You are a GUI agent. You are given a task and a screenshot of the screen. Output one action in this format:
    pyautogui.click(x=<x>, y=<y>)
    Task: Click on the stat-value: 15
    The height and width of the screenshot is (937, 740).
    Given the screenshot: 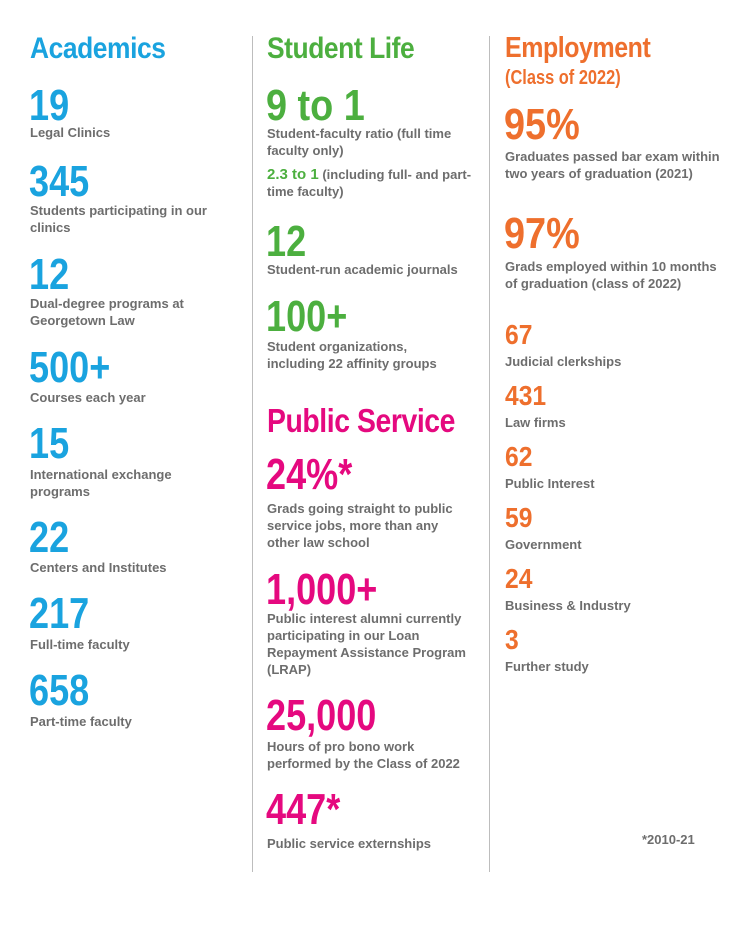 What is the action you would take?
    pyautogui.click(x=49, y=443)
    